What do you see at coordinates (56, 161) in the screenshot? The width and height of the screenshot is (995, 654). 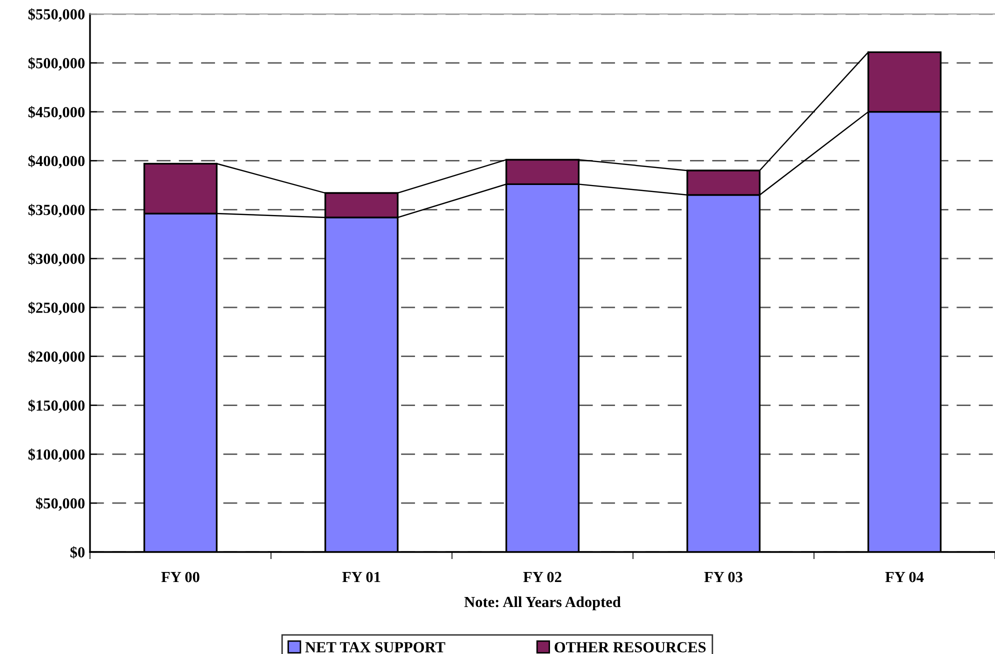 I see `y-tick-label: $400,000` at bounding box center [56, 161].